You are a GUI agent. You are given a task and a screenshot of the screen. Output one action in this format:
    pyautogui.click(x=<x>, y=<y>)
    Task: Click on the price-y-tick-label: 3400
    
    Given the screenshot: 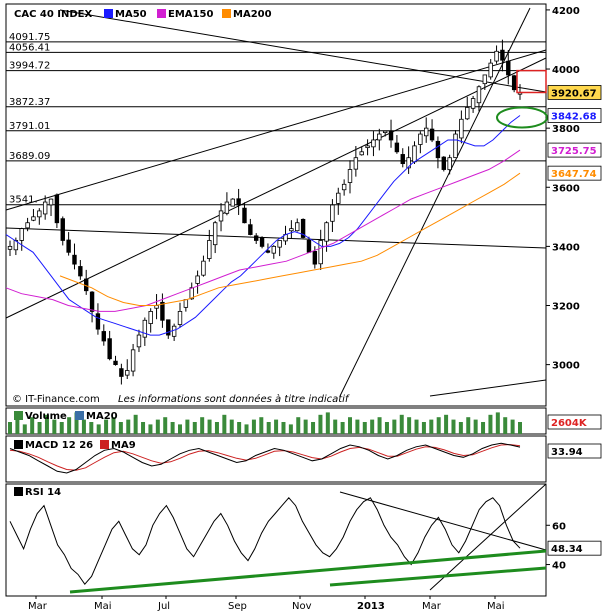 What is the action you would take?
    pyautogui.click(x=566, y=247)
    